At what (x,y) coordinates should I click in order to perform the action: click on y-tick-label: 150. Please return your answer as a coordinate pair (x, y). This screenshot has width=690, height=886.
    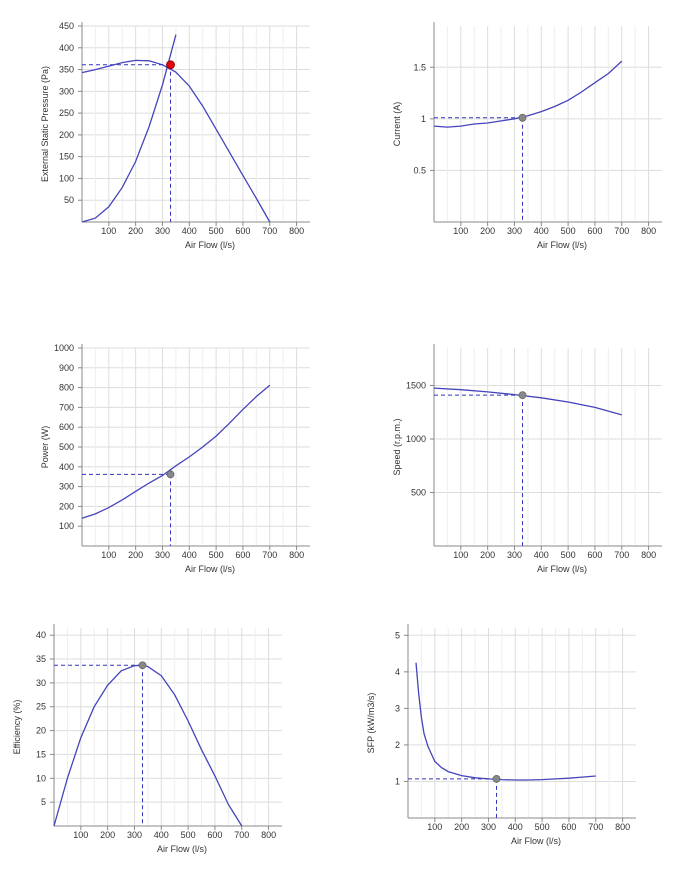
    Looking at the image, I should click on (66, 157).